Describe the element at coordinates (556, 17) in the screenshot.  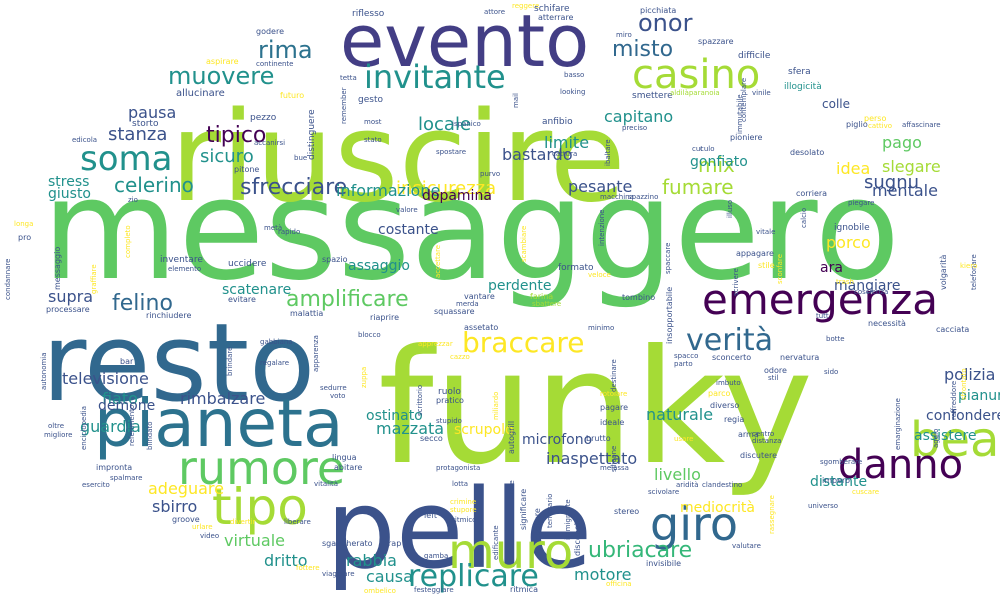
I see `word: atterrare` at that location.